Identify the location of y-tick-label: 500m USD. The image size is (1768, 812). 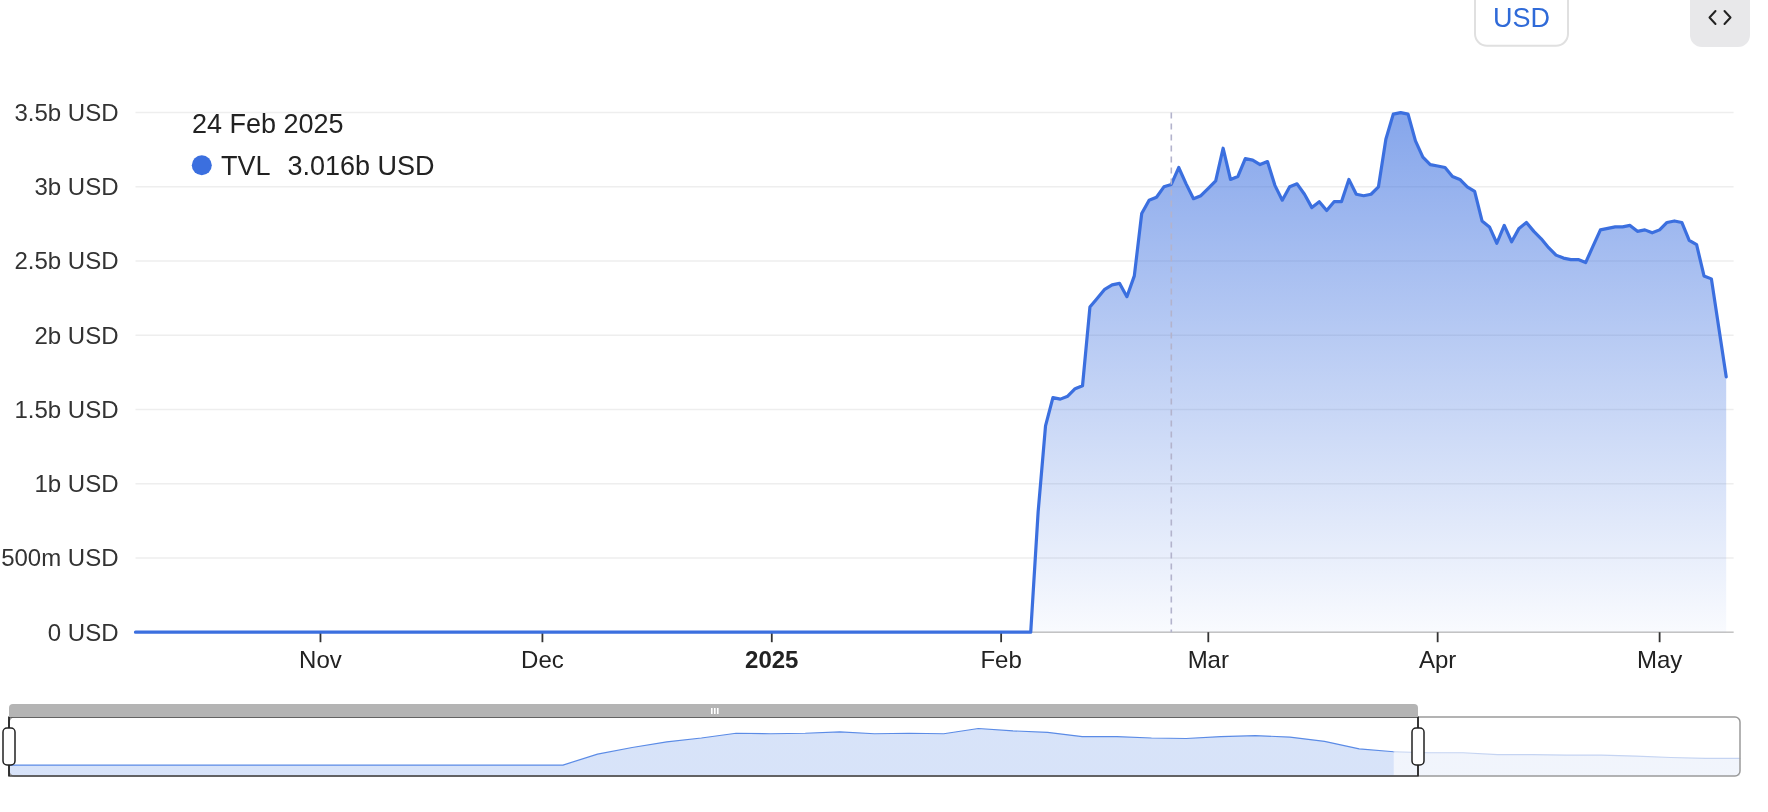
(60, 558).